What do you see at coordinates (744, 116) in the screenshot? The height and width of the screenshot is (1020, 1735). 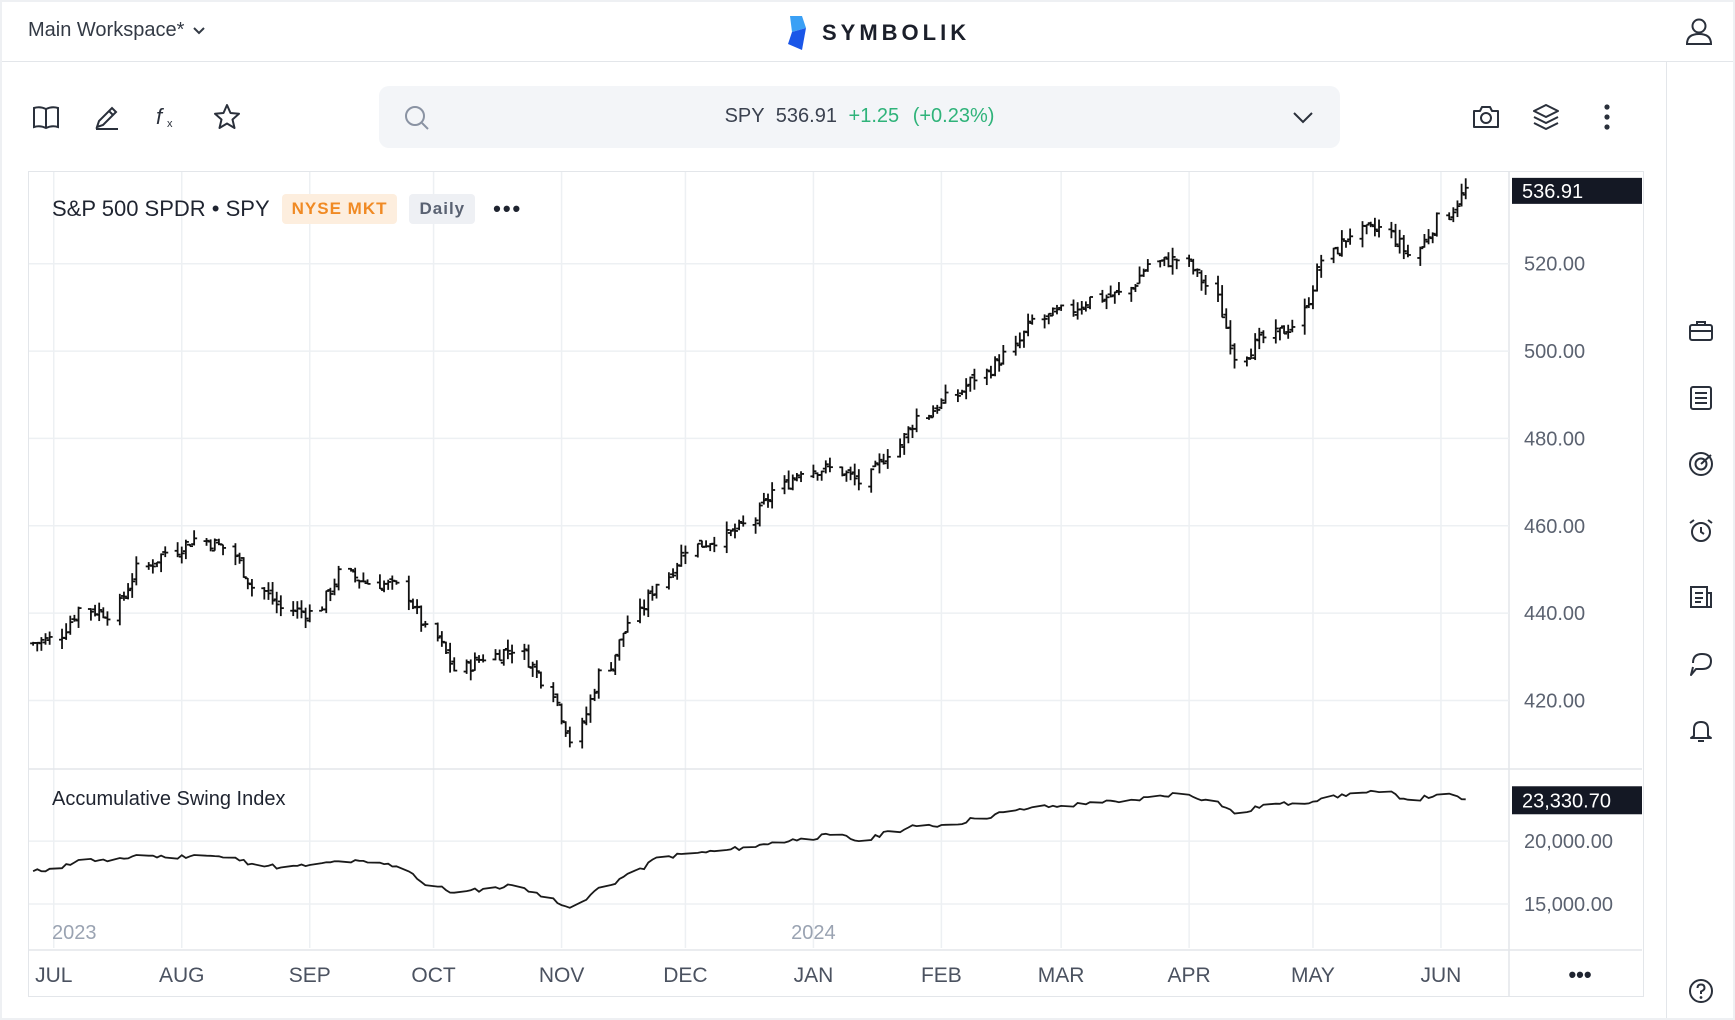 I see `quote-symbol: SPY` at bounding box center [744, 116].